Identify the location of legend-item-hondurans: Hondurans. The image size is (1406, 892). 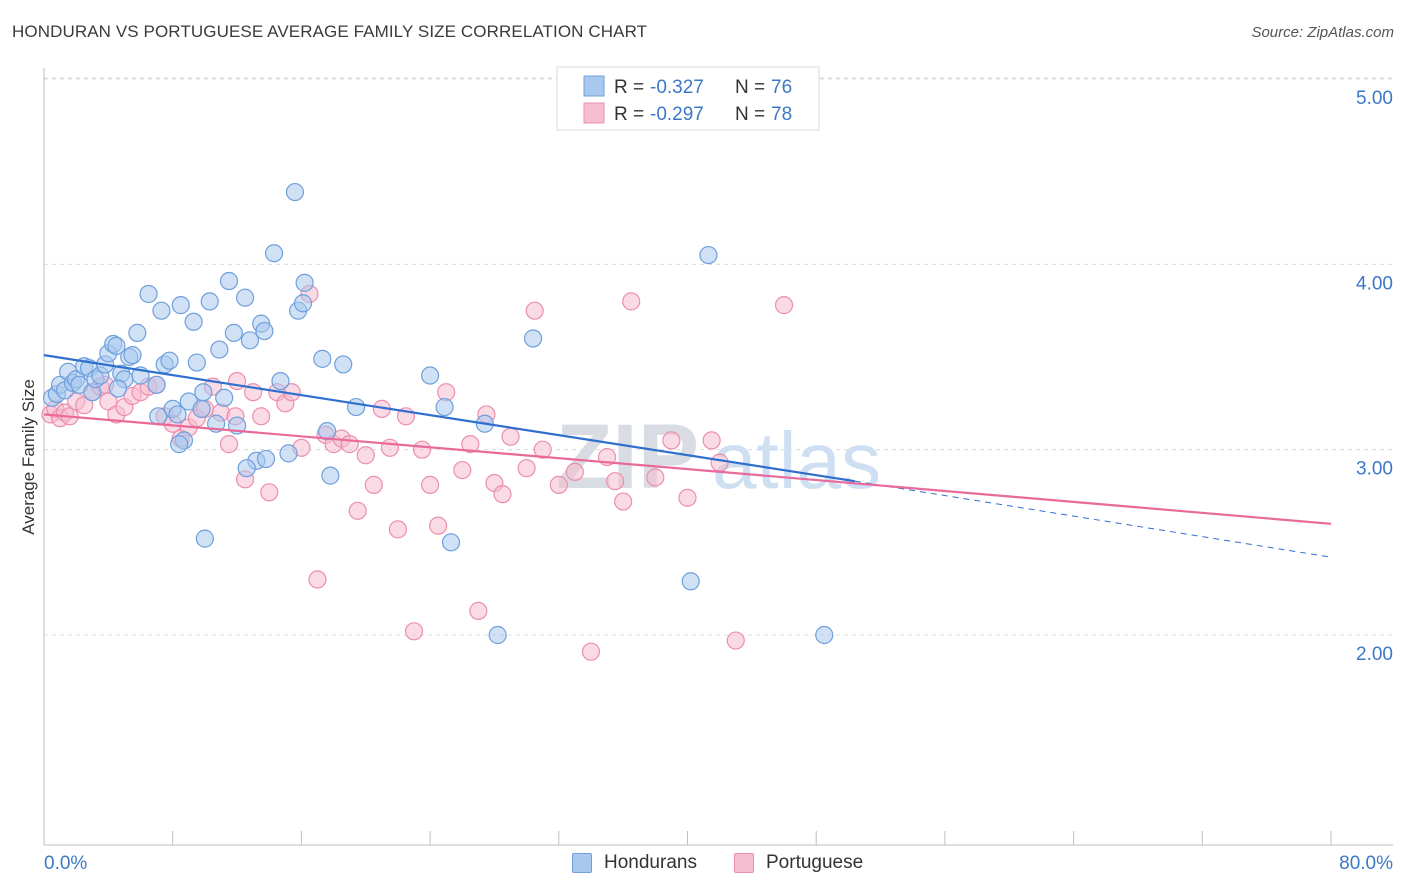
(634, 863).